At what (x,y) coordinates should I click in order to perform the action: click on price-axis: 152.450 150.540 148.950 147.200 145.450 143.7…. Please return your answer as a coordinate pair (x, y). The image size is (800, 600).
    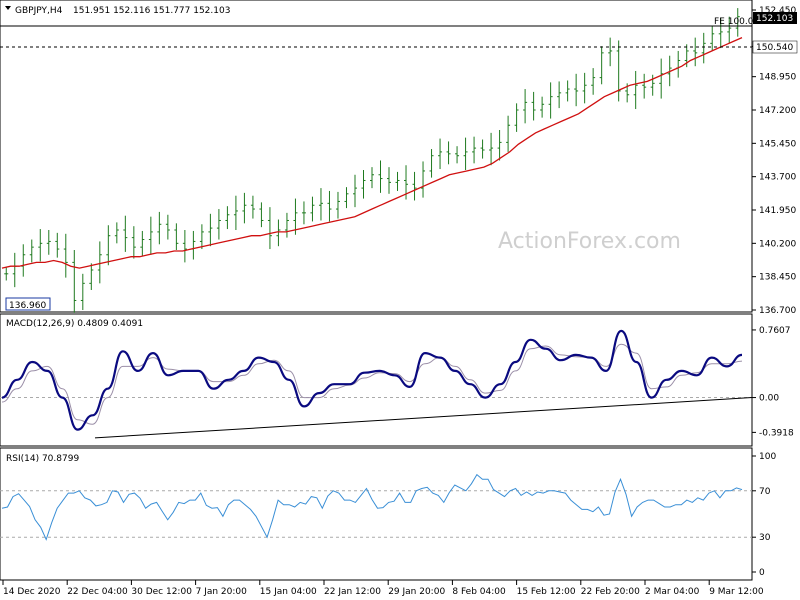
    Looking at the image, I should click on (774, 161).